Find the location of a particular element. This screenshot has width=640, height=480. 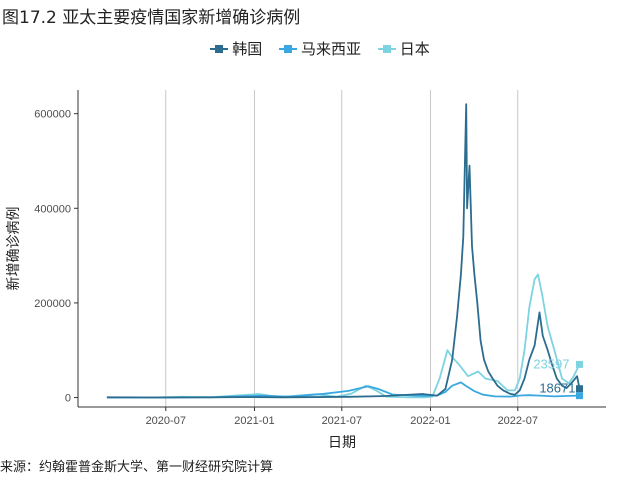

x-tick-label: 2020-07 is located at coordinates (166, 421).